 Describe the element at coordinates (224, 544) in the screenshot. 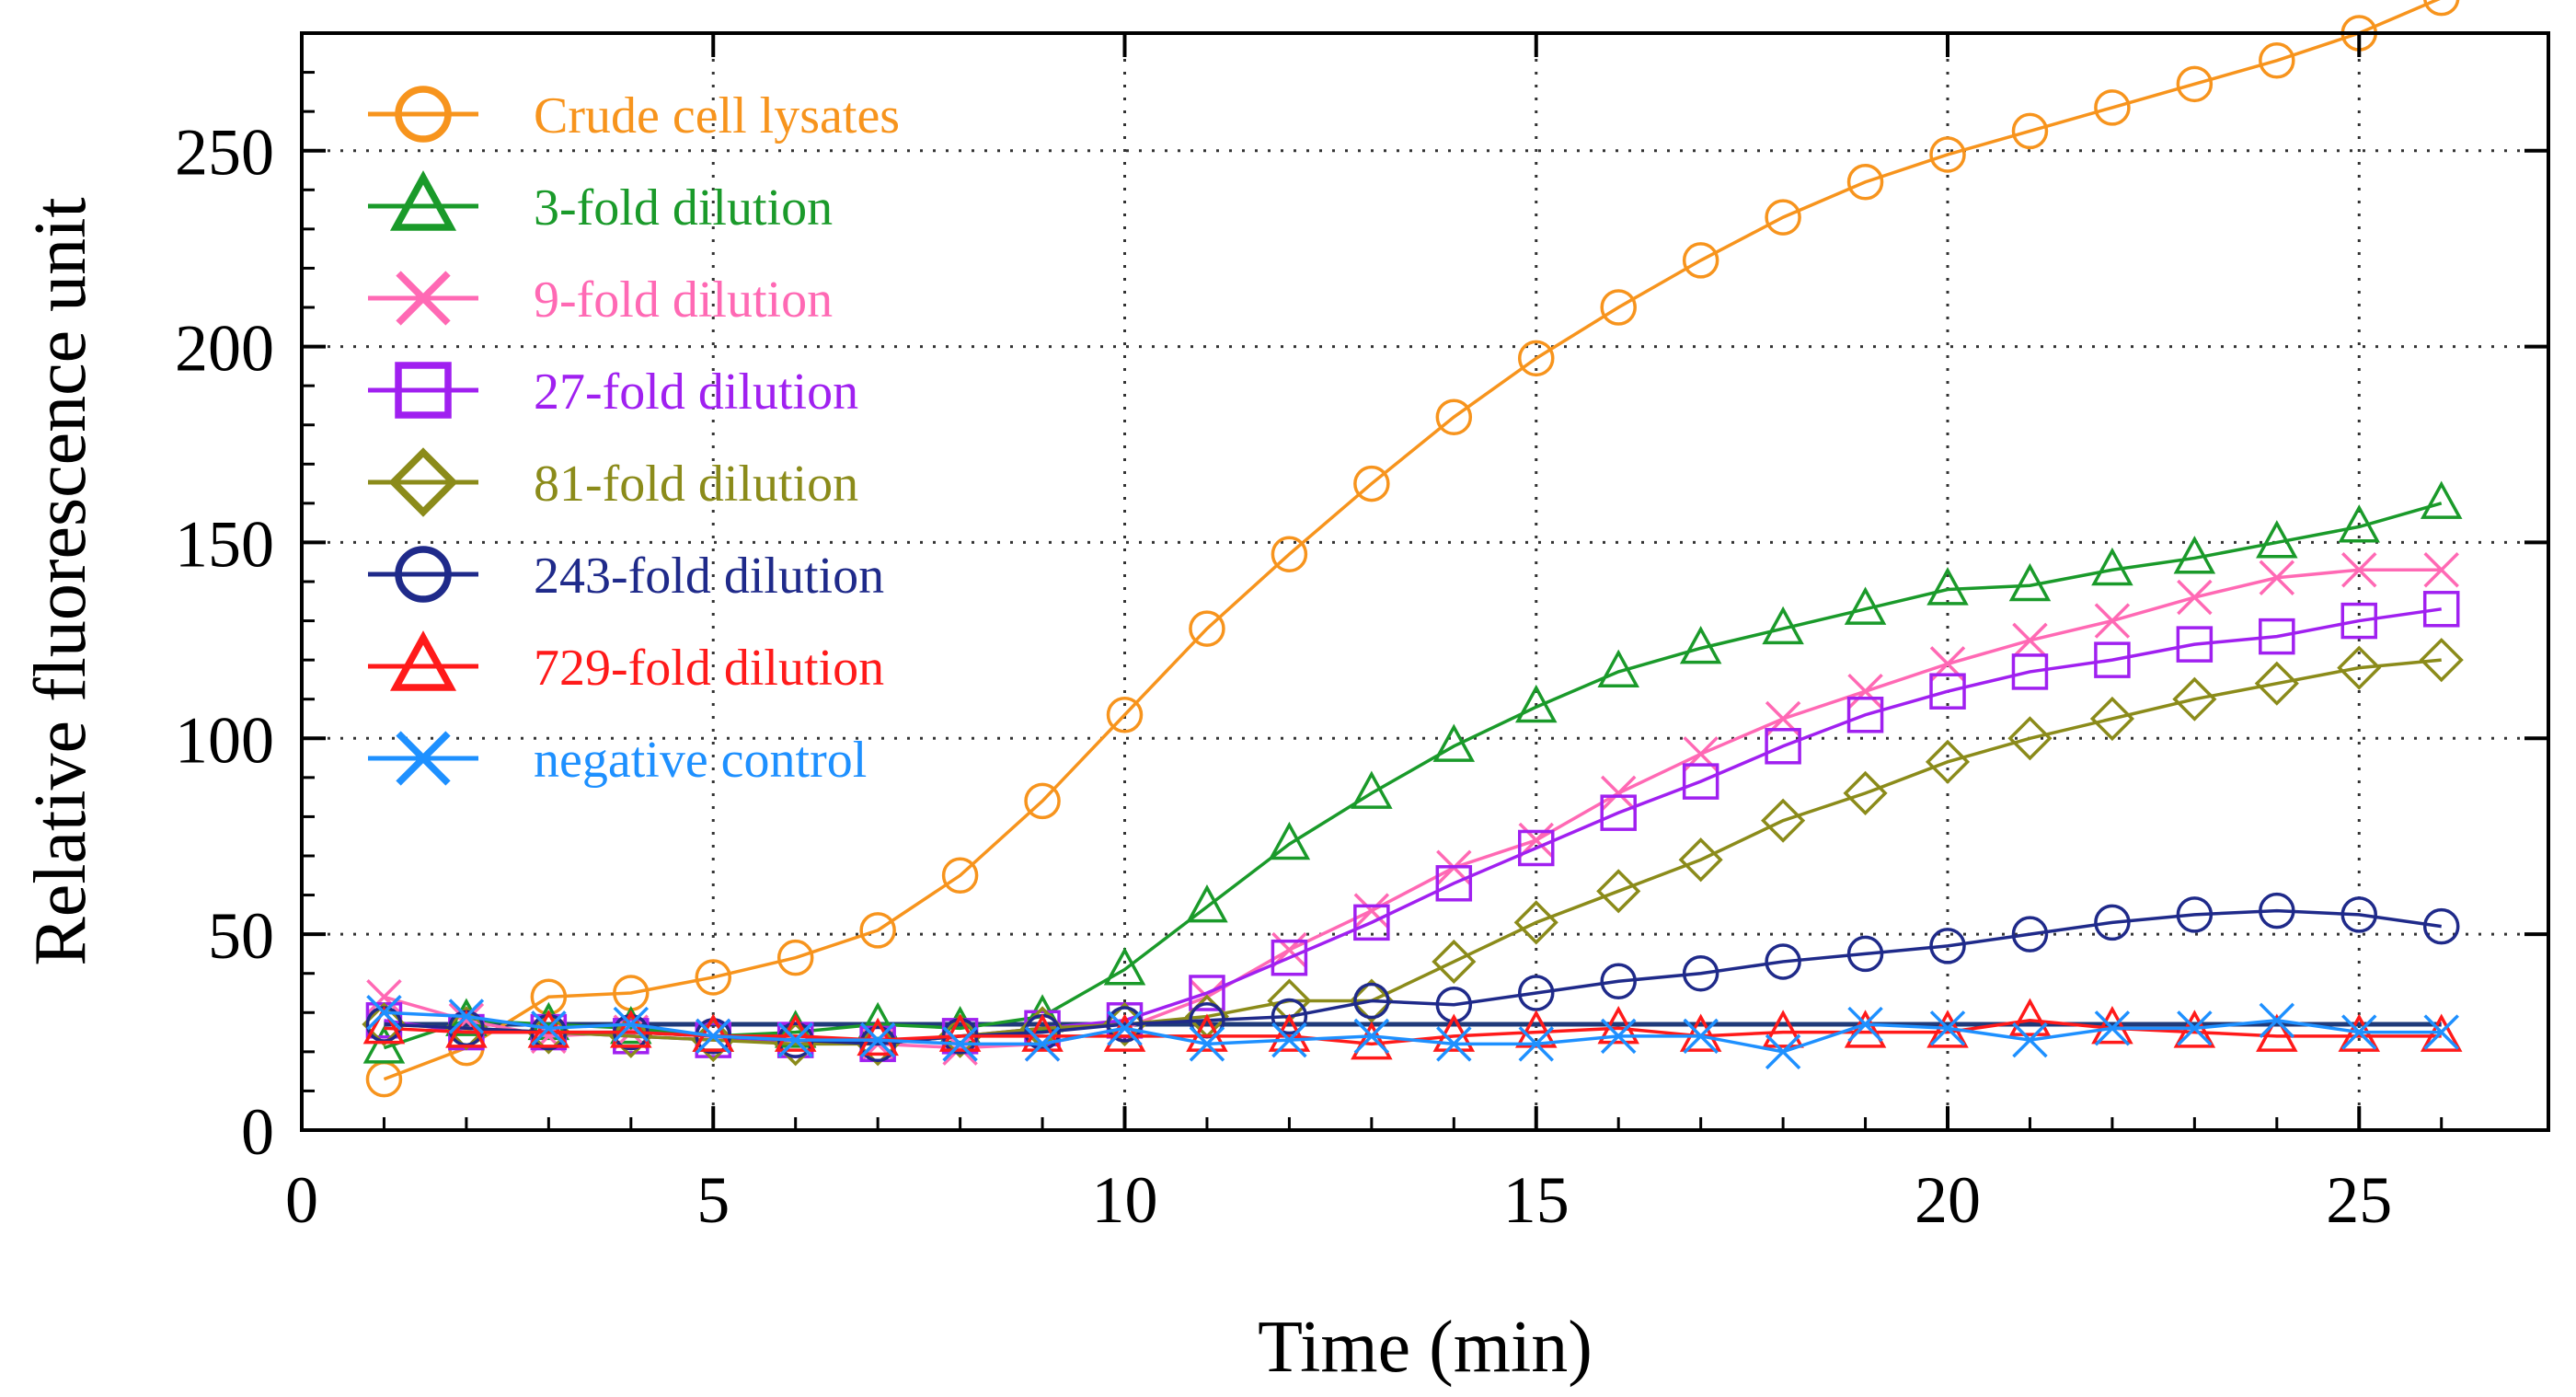

I see `y-tick-label-150: 150` at that location.